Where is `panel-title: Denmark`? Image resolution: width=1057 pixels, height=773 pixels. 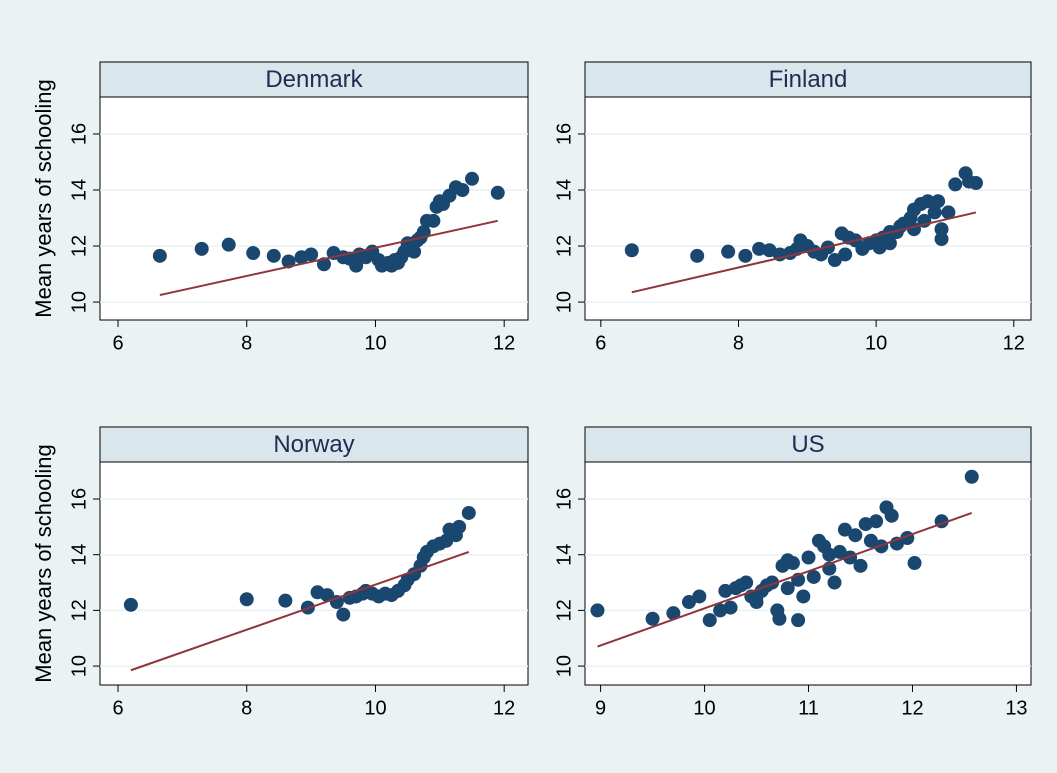 panel-title: Denmark is located at coordinates (314, 79).